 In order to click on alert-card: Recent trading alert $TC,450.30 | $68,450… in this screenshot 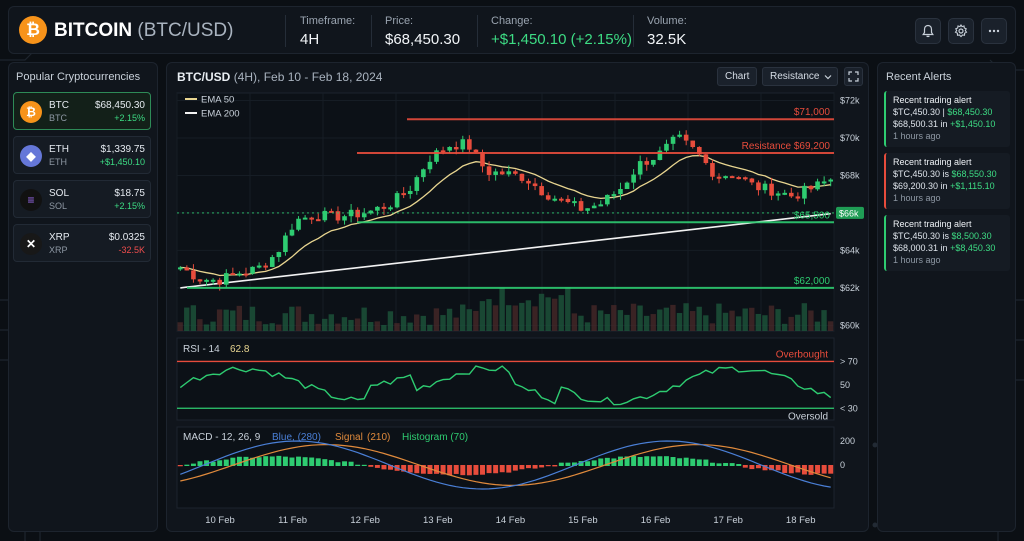, I will do `click(947, 119)`.